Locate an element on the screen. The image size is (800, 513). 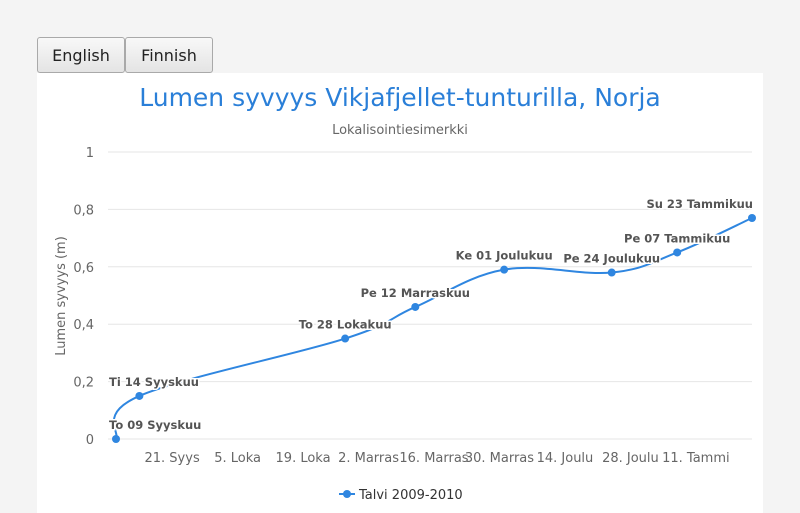
data-label: Pe 12 Marraskuu is located at coordinates (415, 293).